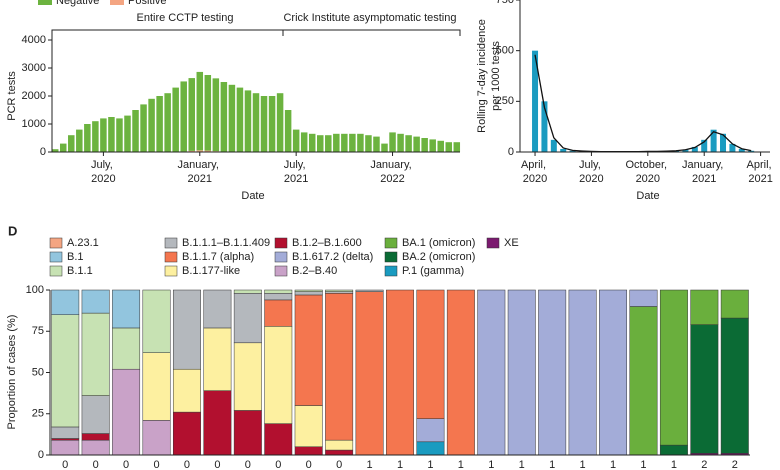 This screenshot has height=470, width=780. What do you see at coordinates (505, 3) in the screenshot?
I see `y-tick-label: 750` at bounding box center [505, 3].